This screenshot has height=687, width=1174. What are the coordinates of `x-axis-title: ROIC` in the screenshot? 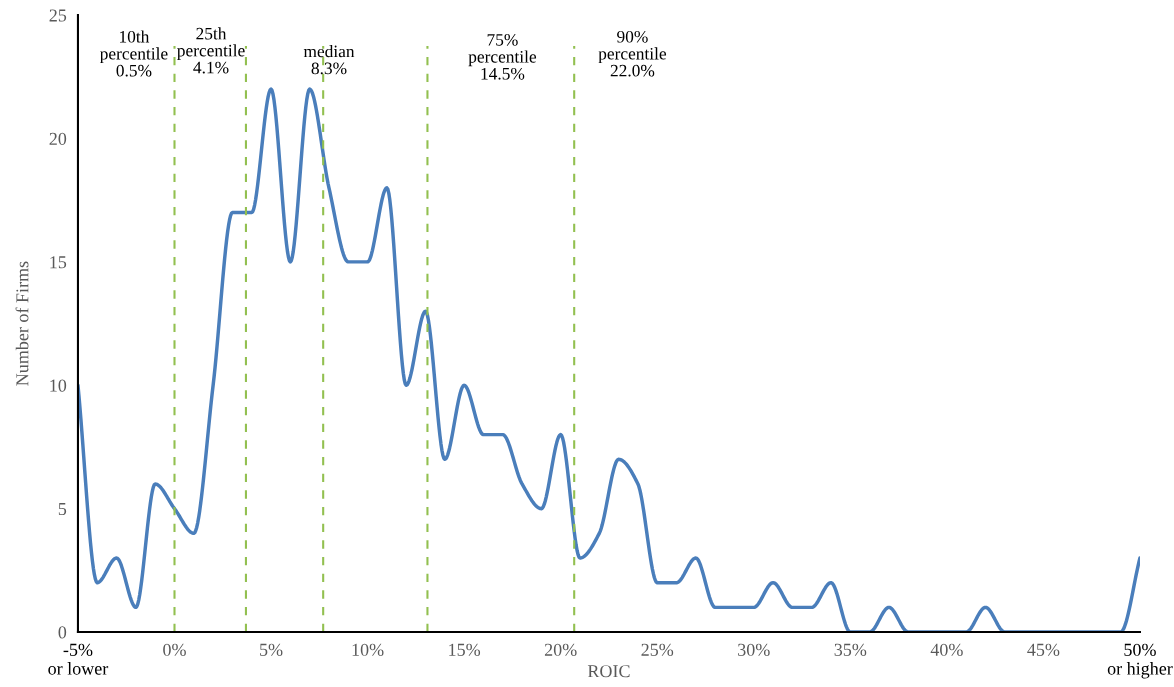 It's located at (608, 671).